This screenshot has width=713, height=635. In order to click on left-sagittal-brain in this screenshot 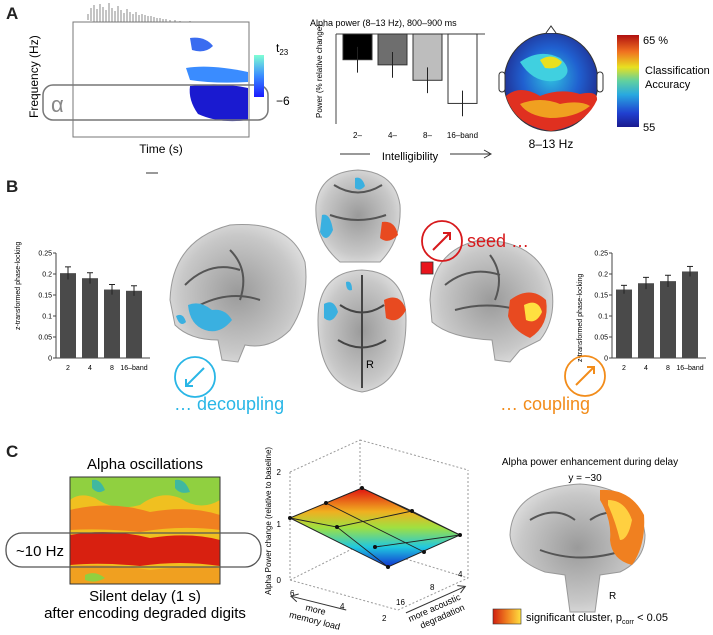, I will do `click(238, 293)`.